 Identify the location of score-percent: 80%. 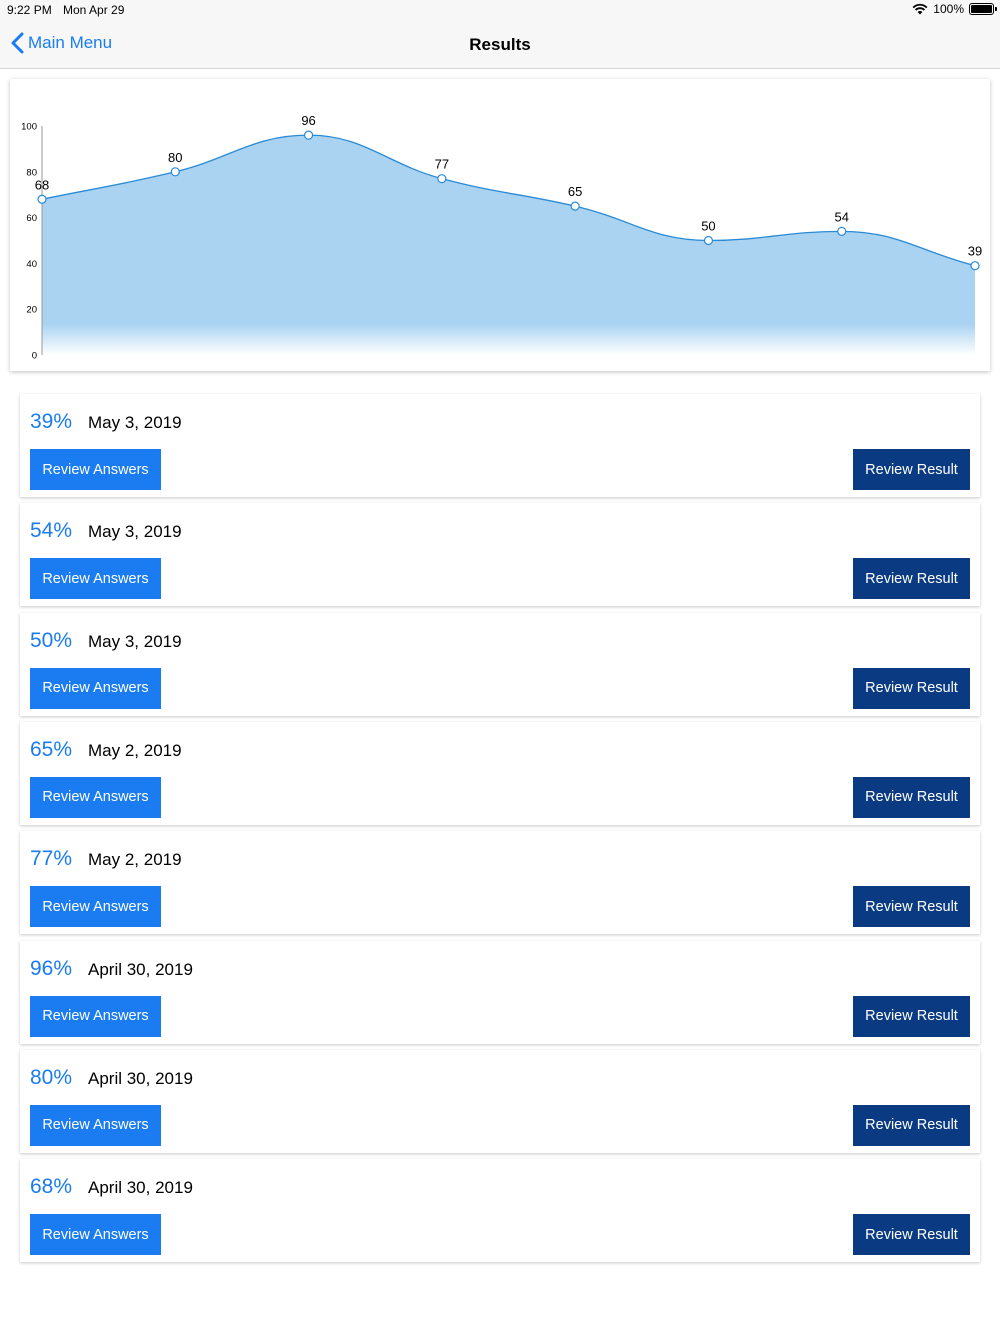
(51, 1077).